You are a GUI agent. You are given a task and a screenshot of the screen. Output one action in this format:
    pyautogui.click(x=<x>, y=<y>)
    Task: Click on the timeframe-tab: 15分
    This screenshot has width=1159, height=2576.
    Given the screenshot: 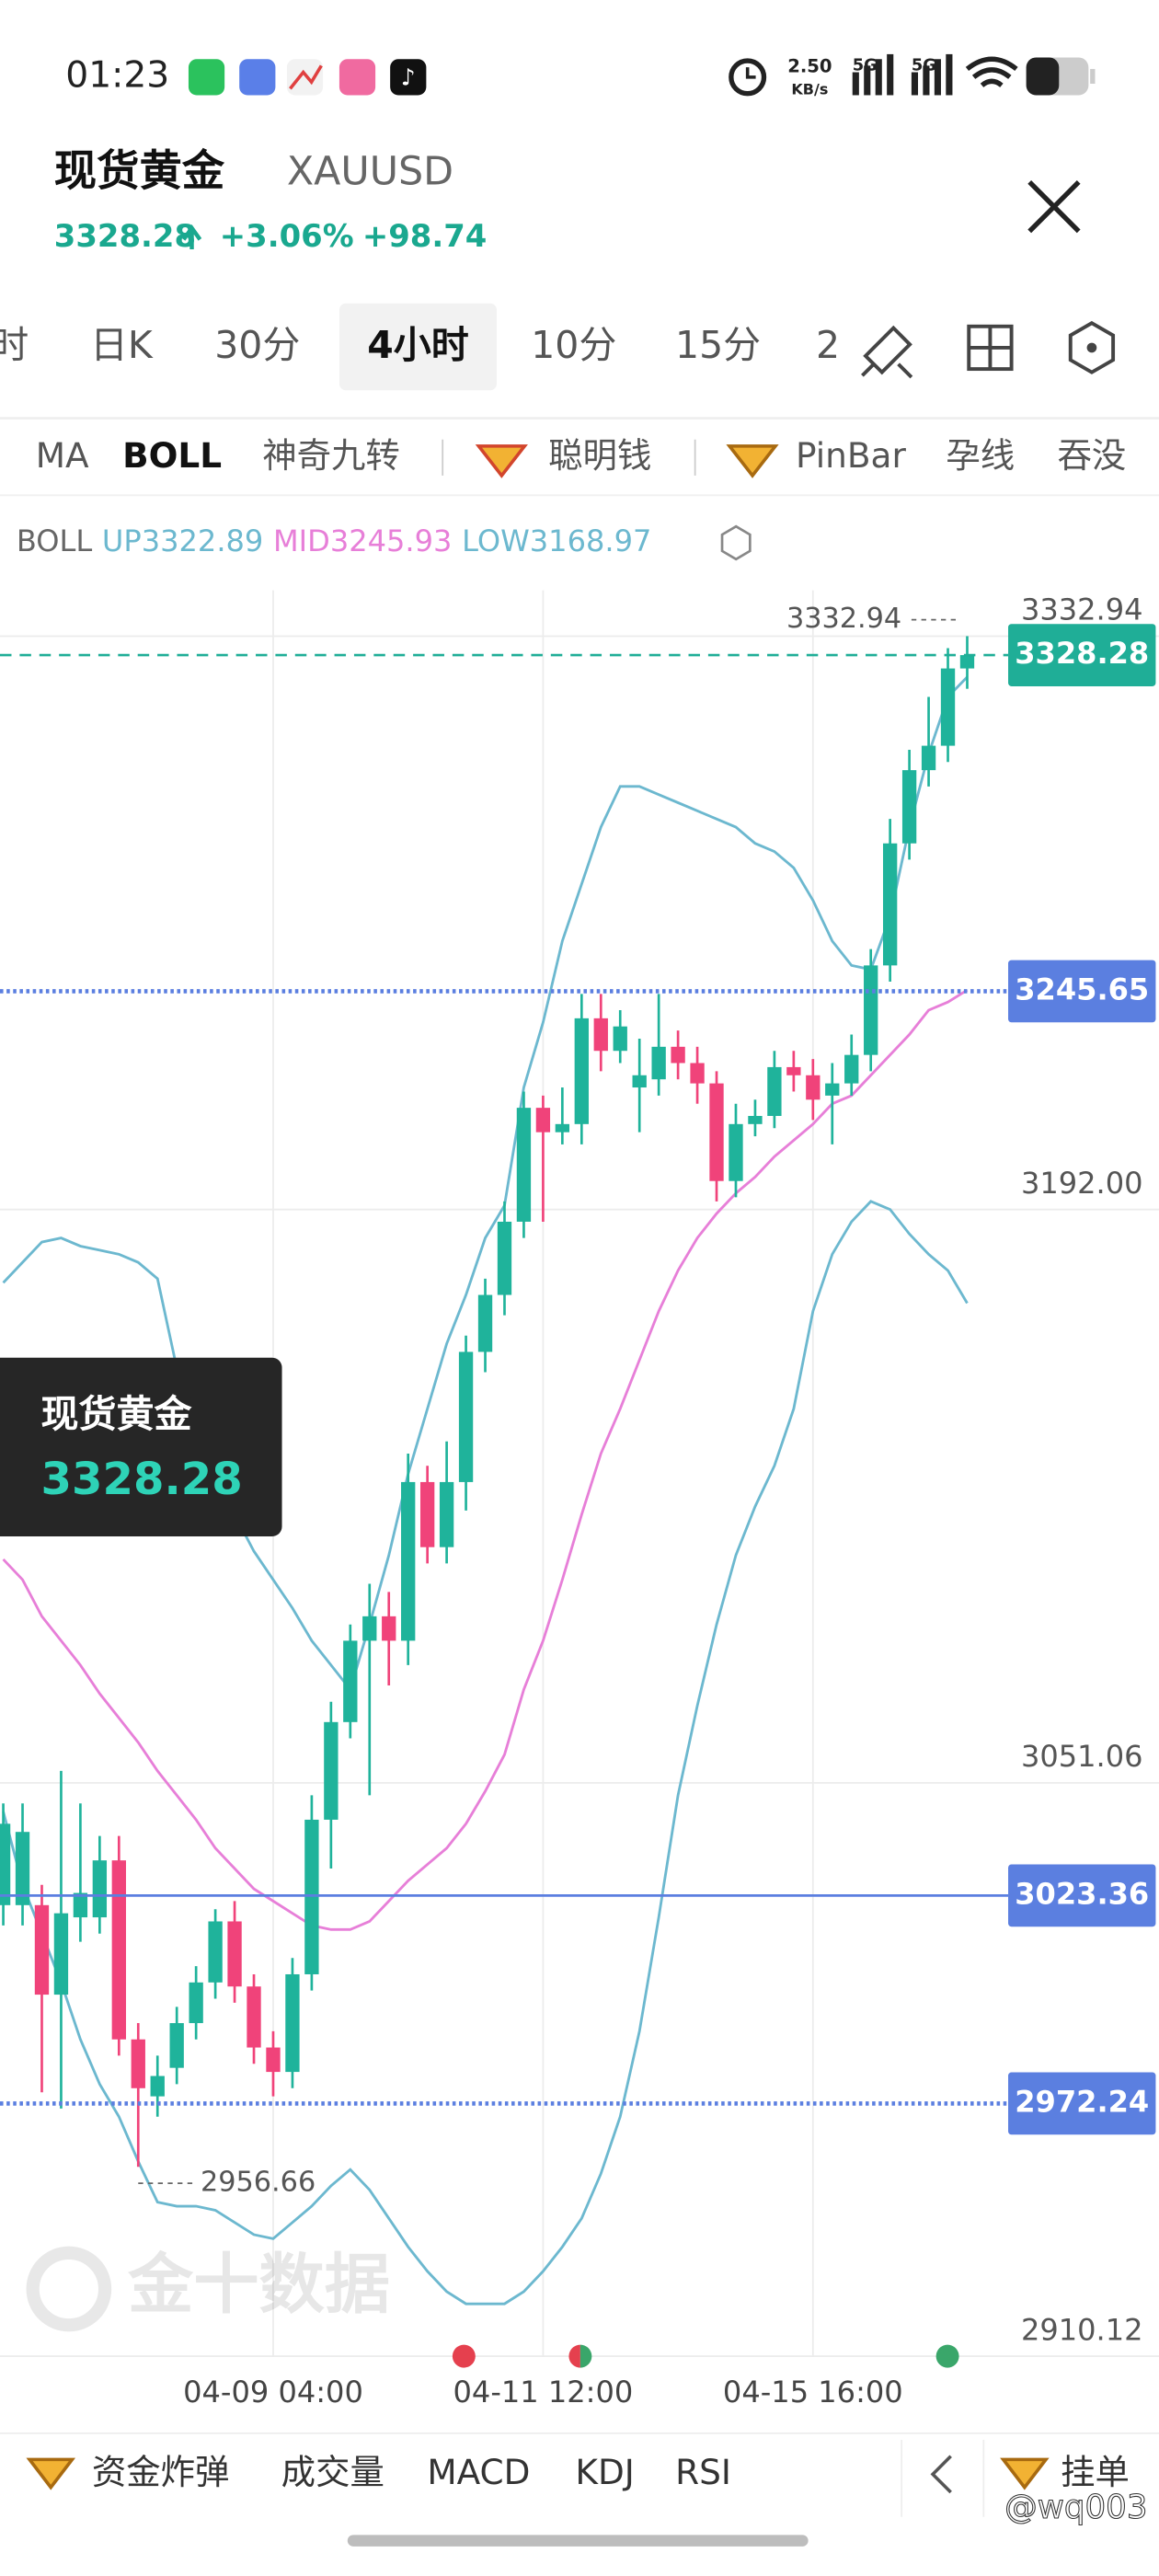 What is the action you would take?
    pyautogui.click(x=718, y=345)
    